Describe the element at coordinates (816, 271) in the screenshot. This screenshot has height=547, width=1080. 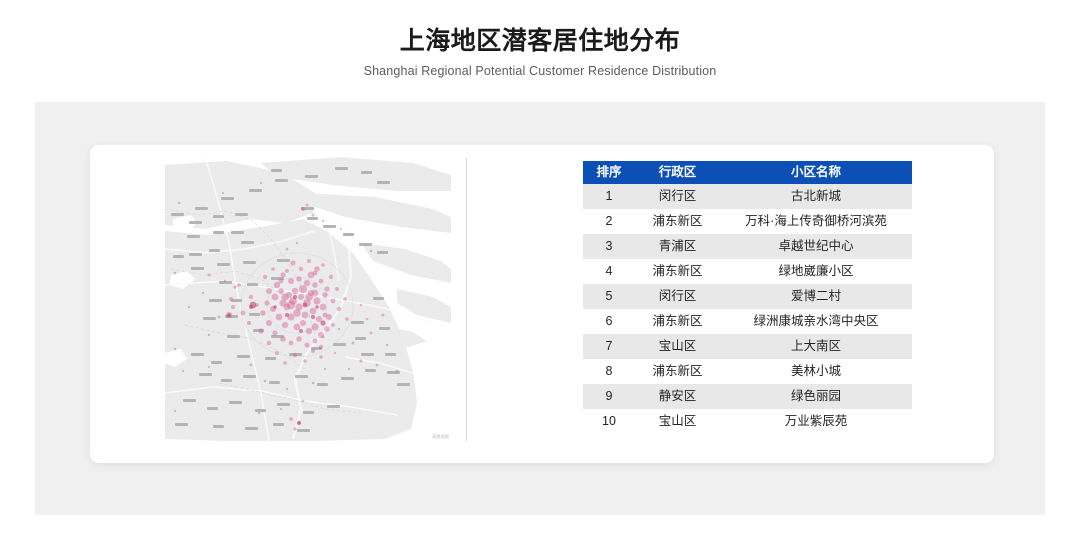
I see `cell-community: 绿地崴廉小区` at that location.